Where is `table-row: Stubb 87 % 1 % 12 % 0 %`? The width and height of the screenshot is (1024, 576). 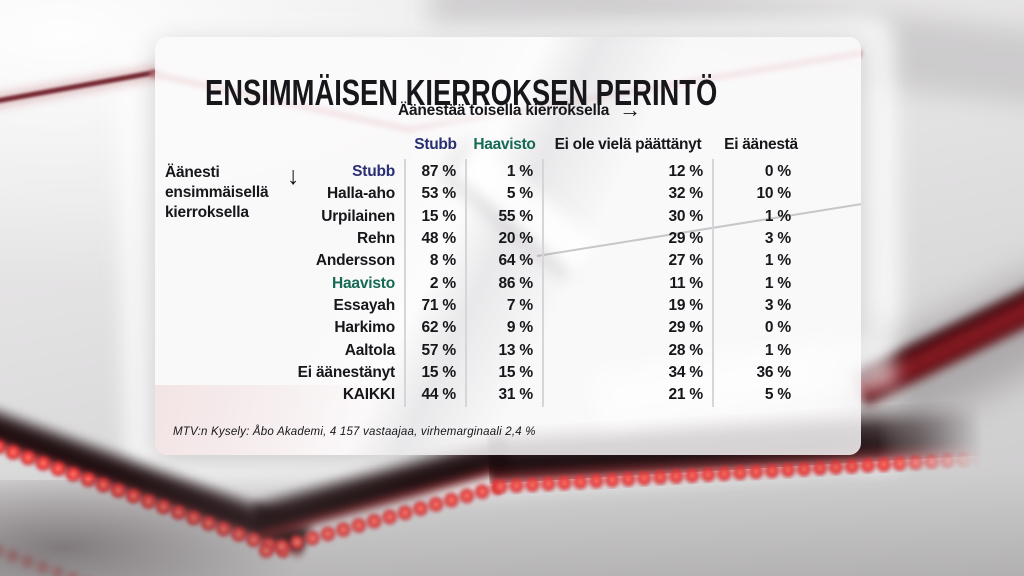
table-row: Stubb 87 % 1 % 12 % 0 % is located at coordinates (508, 172).